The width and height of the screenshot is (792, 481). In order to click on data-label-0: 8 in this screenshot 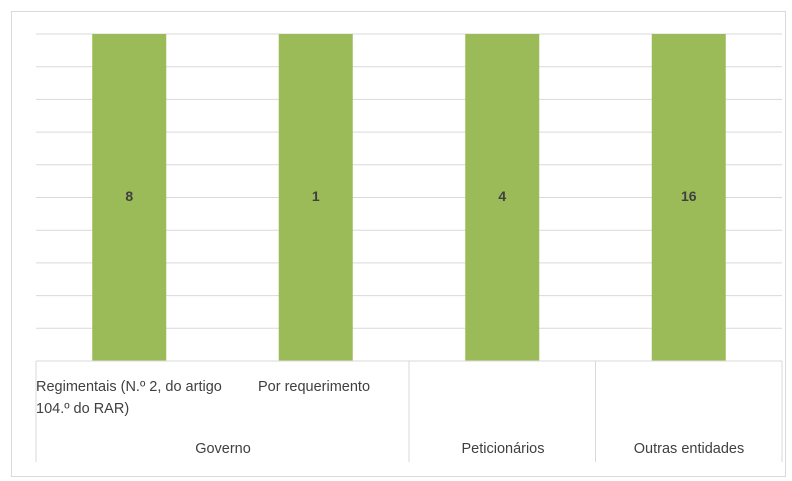, I will do `click(129, 196)`.